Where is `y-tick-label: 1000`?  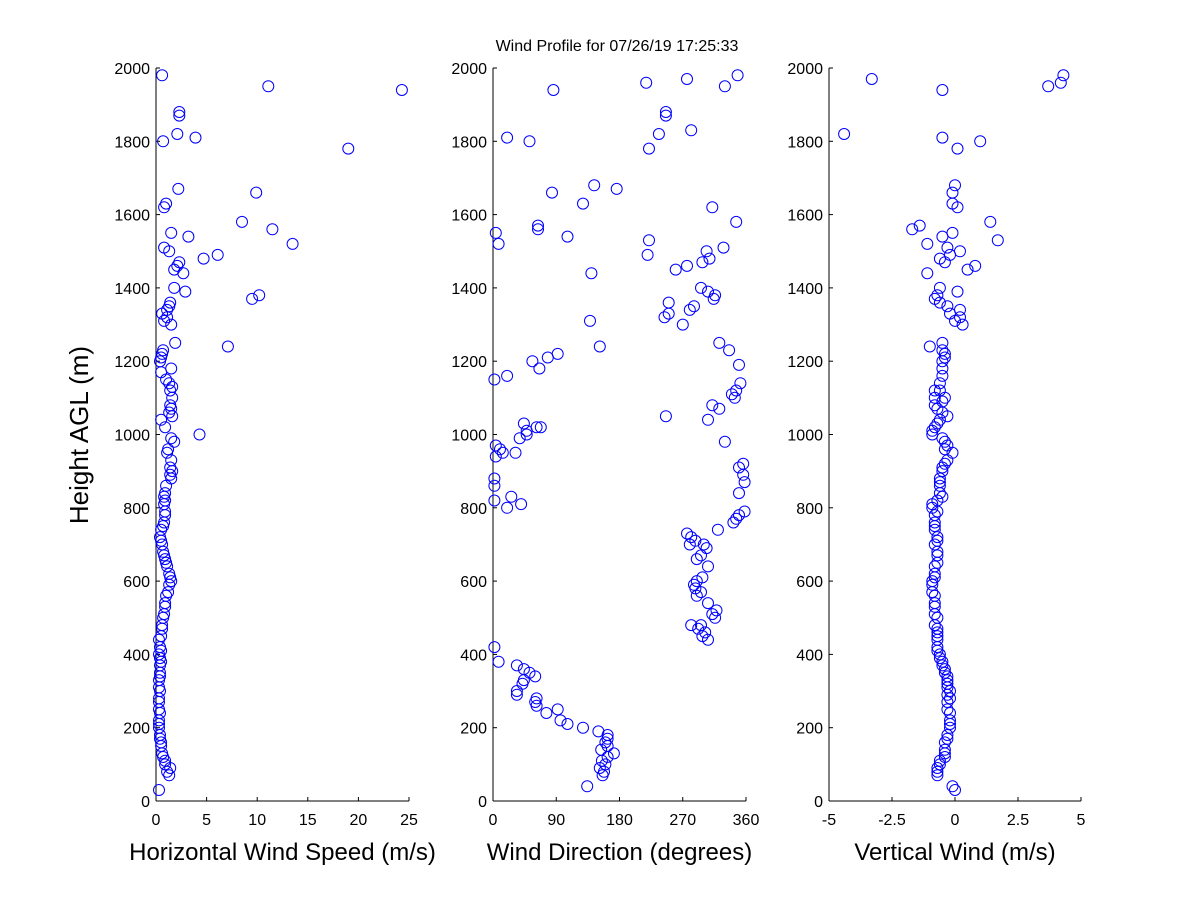
y-tick-label: 1000 is located at coordinates (805, 436).